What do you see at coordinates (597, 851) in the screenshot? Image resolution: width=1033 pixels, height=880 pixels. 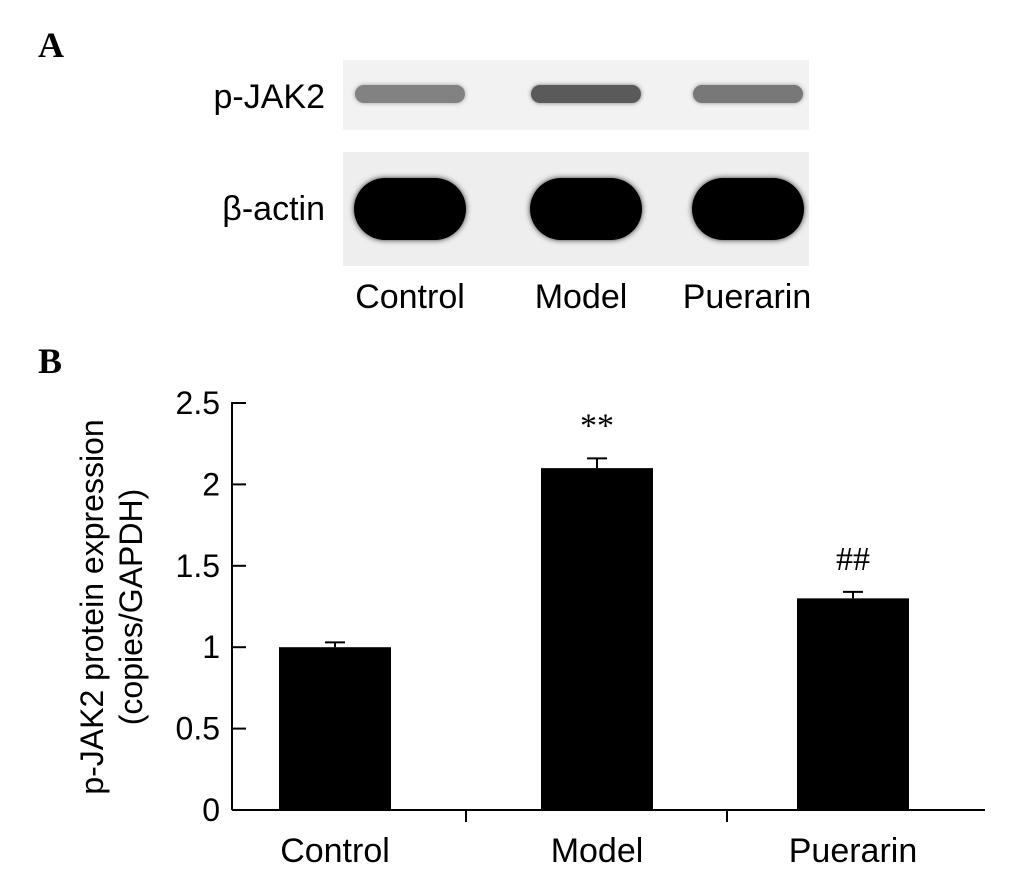 I see `category-label: Model` at bounding box center [597, 851].